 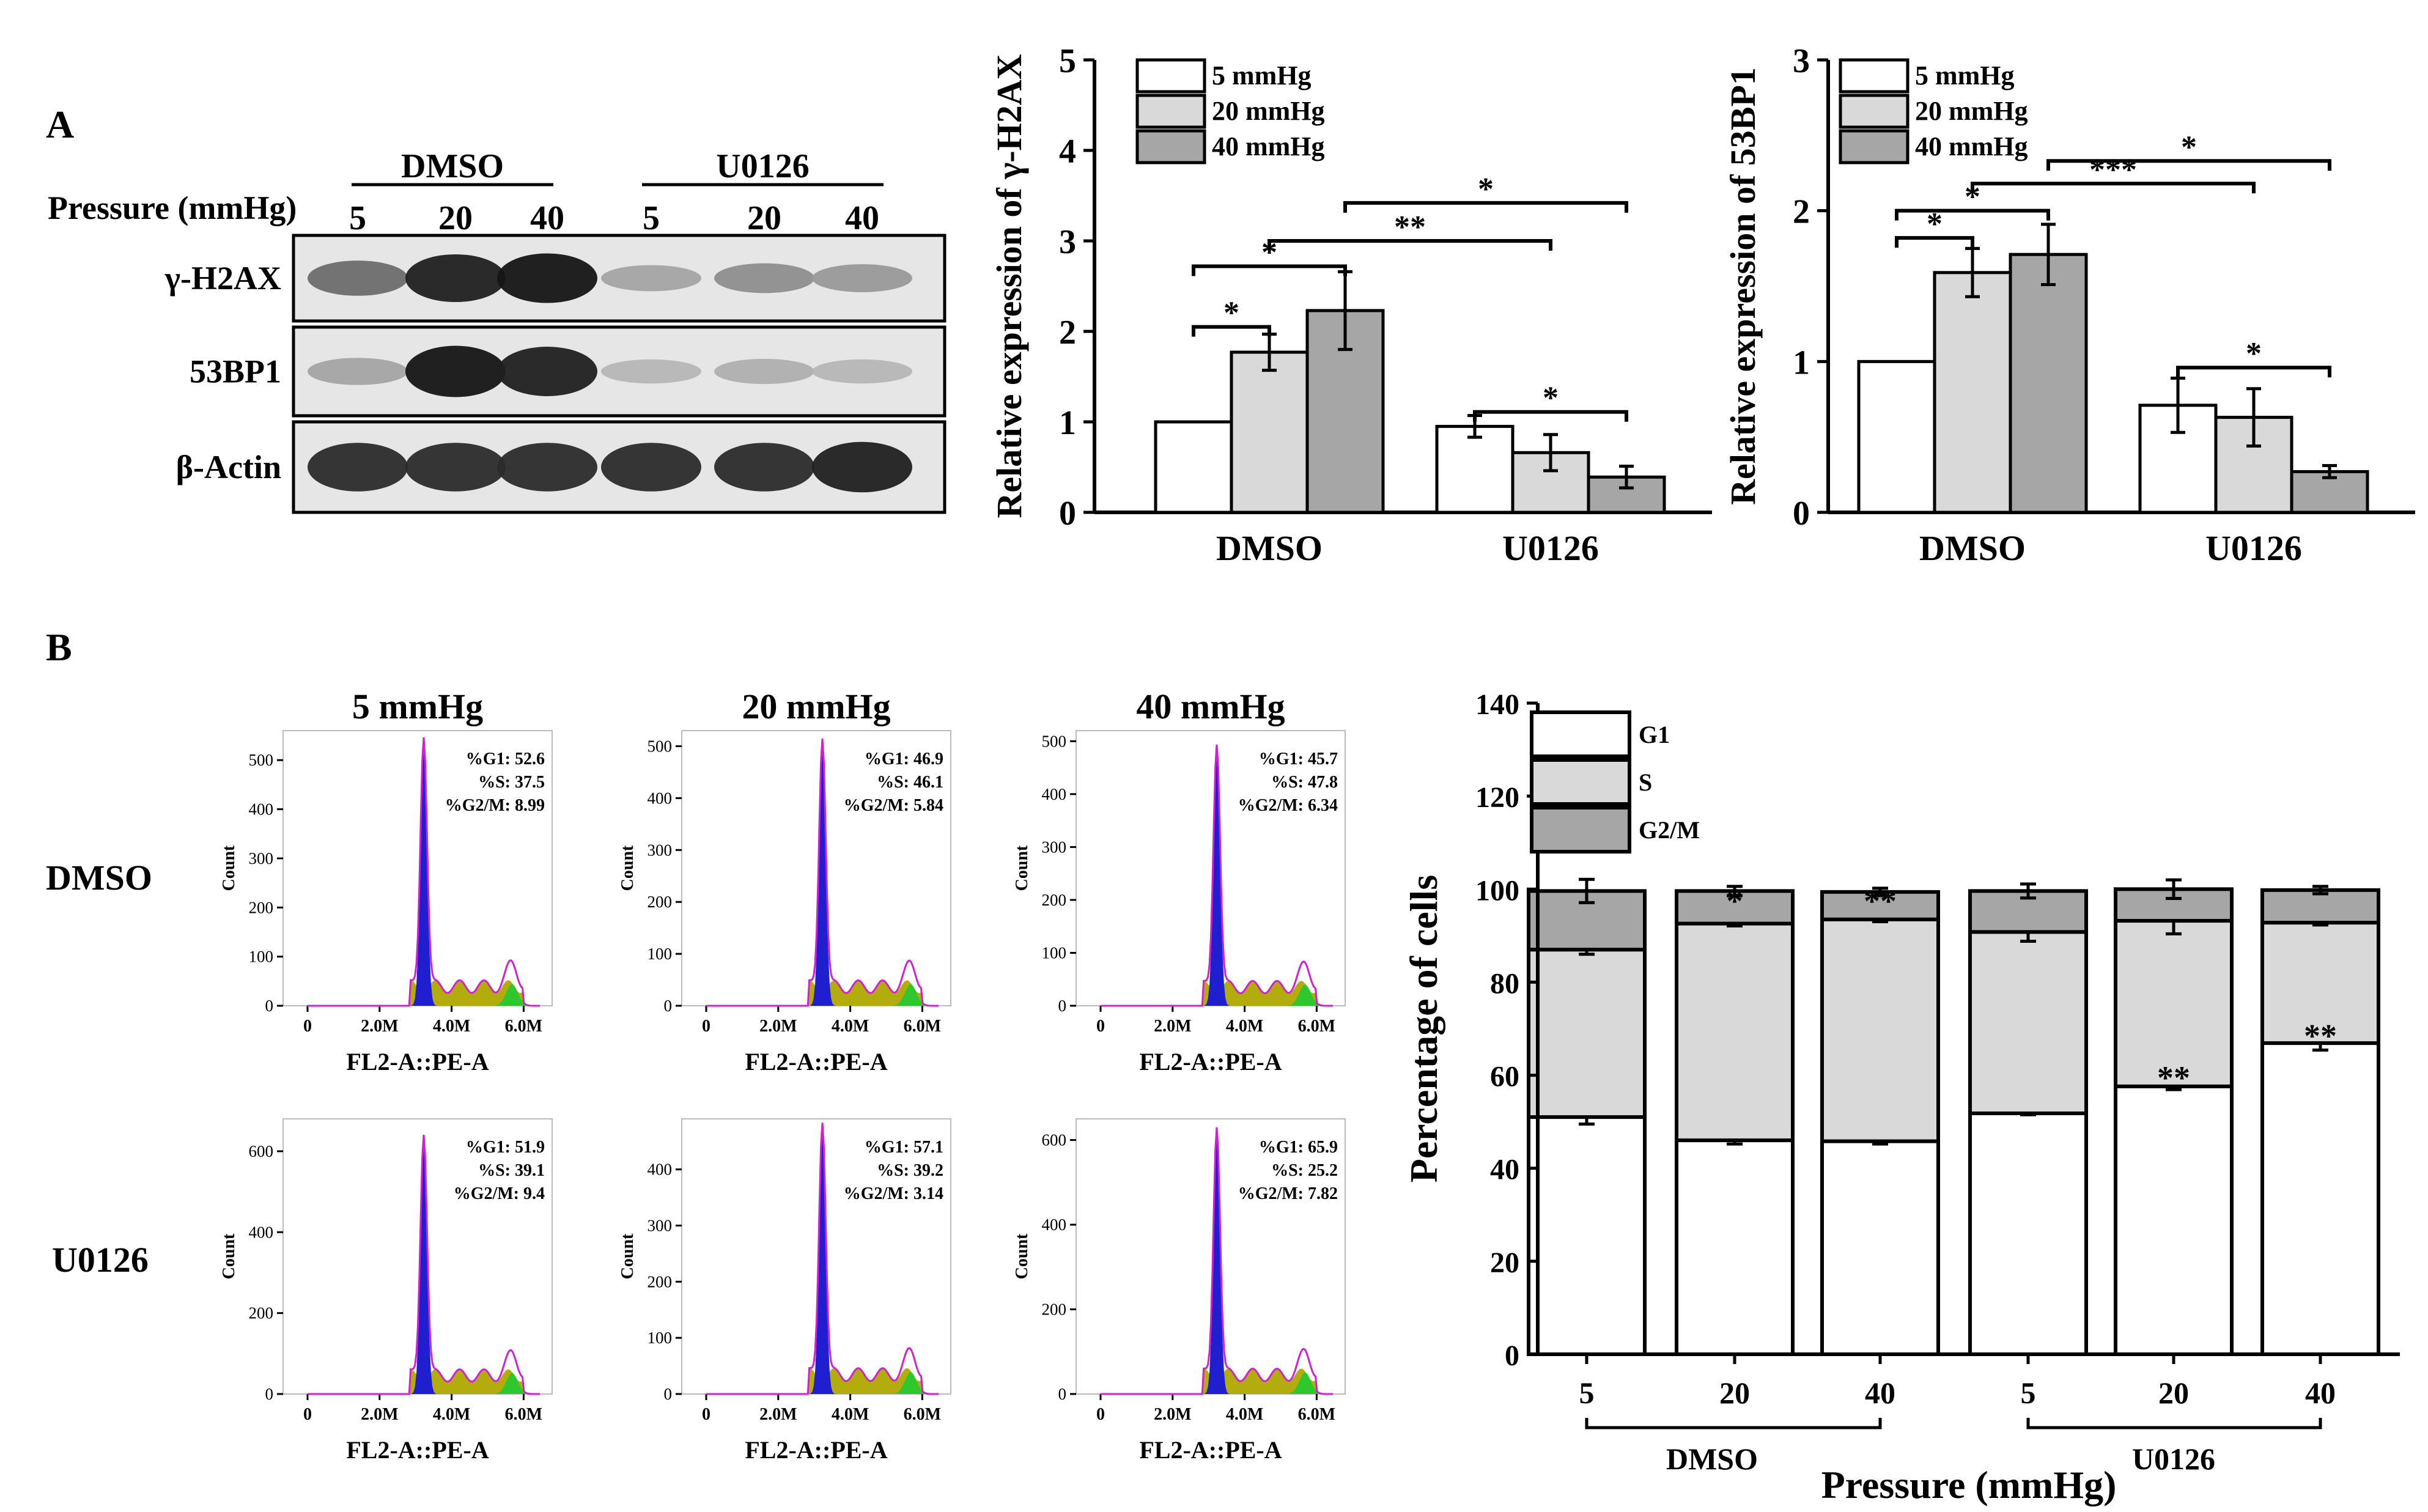 I want to click on y-tick-label: 20, so click(x=1504, y=1263).